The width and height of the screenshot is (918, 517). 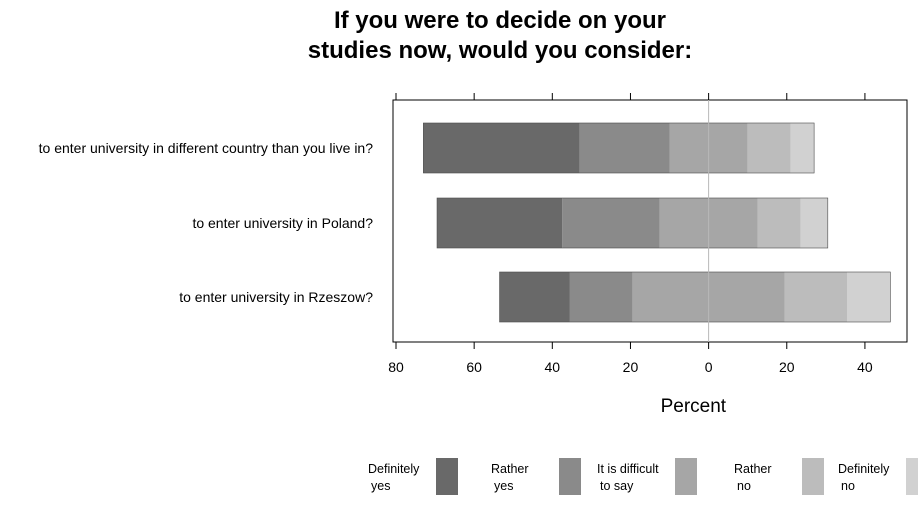 What do you see at coordinates (628, 469) in the screenshot?
I see `legend-label-line: It is difficult` at bounding box center [628, 469].